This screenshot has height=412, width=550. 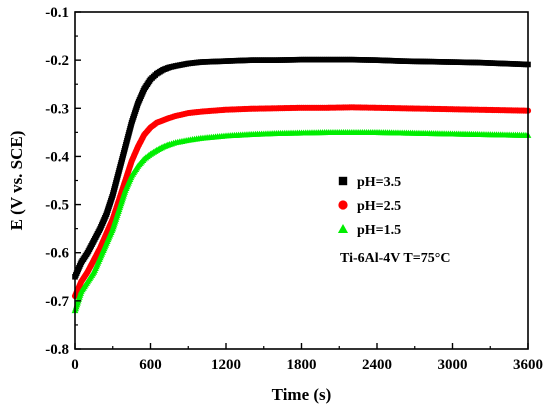 I want to click on x-tick-label: 2400, so click(x=377, y=365).